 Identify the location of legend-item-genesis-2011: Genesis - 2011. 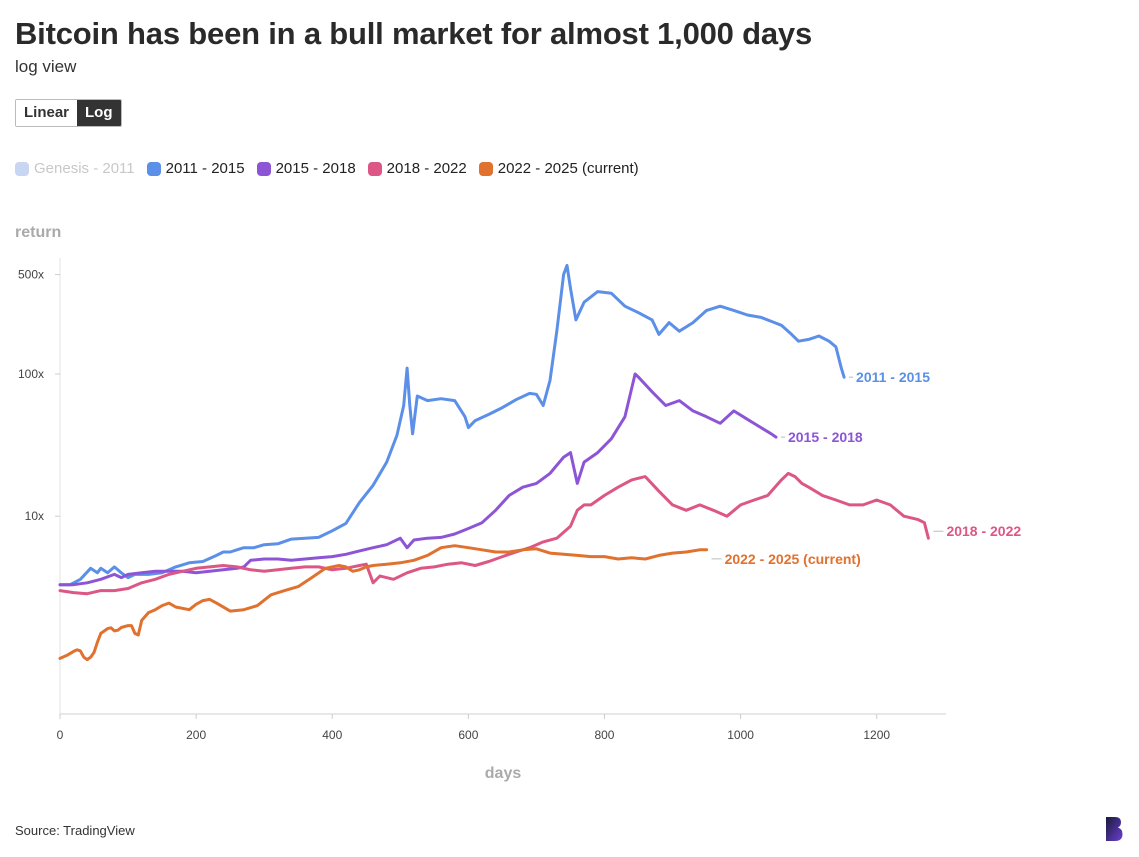
(75, 168).